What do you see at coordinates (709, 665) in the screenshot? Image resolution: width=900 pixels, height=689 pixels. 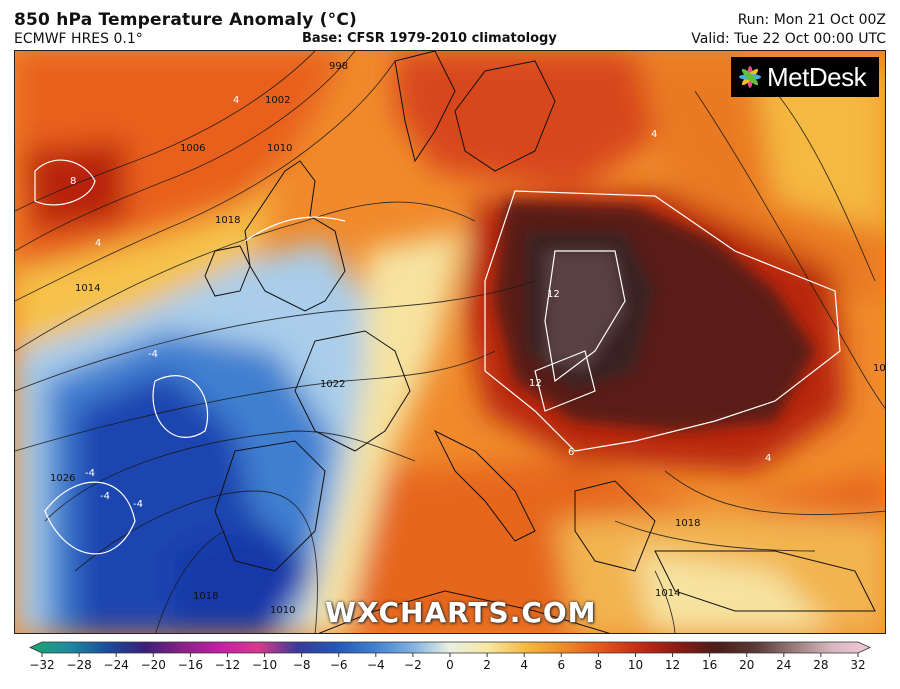 I see `colorbar-tick-label: 16` at bounding box center [709, 665].